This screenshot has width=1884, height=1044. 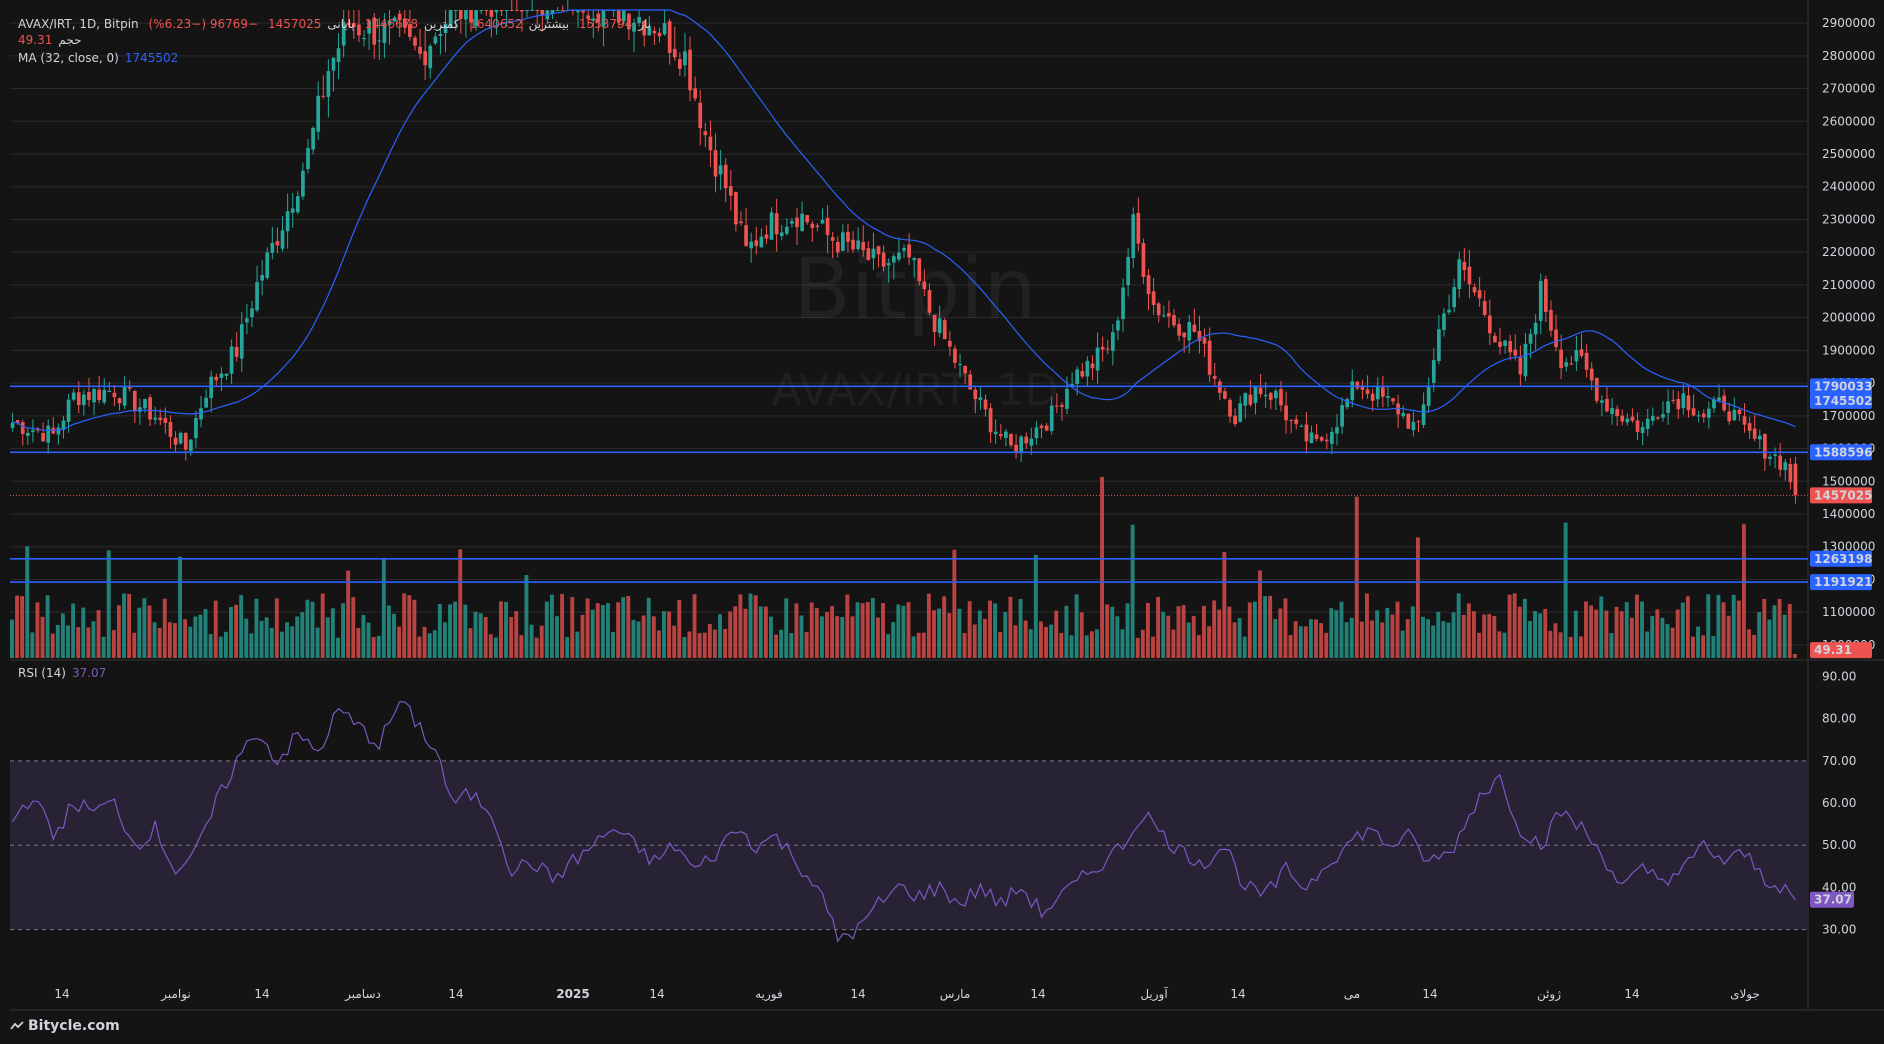 What do you see at coordinates (65, 1026) in the screenshot?
I see `footer-brand: Bitycle.com` at bounding box center [65, 1026].